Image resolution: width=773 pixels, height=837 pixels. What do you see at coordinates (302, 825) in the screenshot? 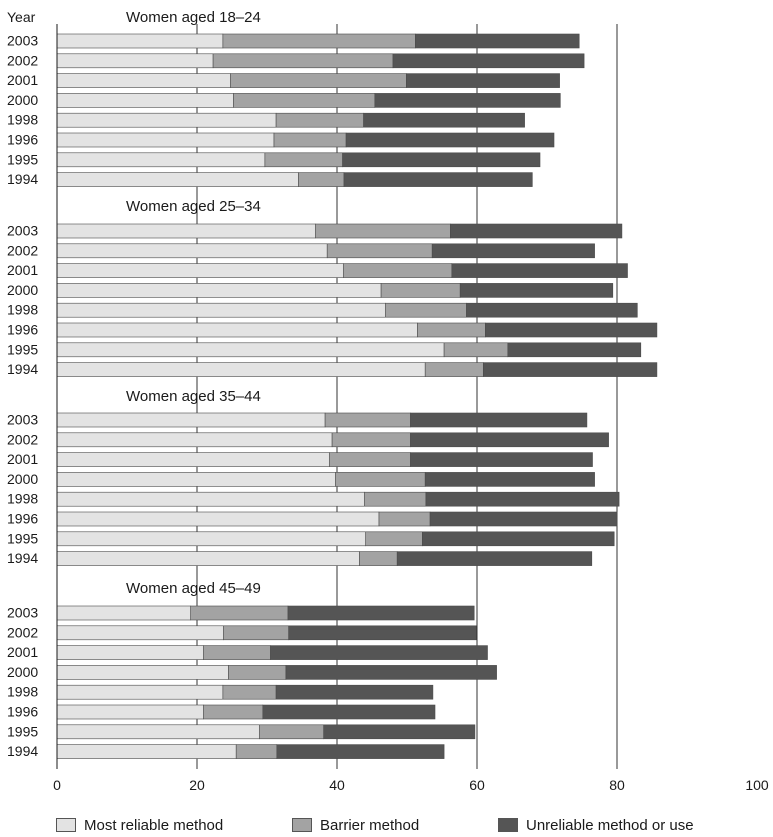
I see `legend-swatch-barrier` at bounding box center [302, 825].